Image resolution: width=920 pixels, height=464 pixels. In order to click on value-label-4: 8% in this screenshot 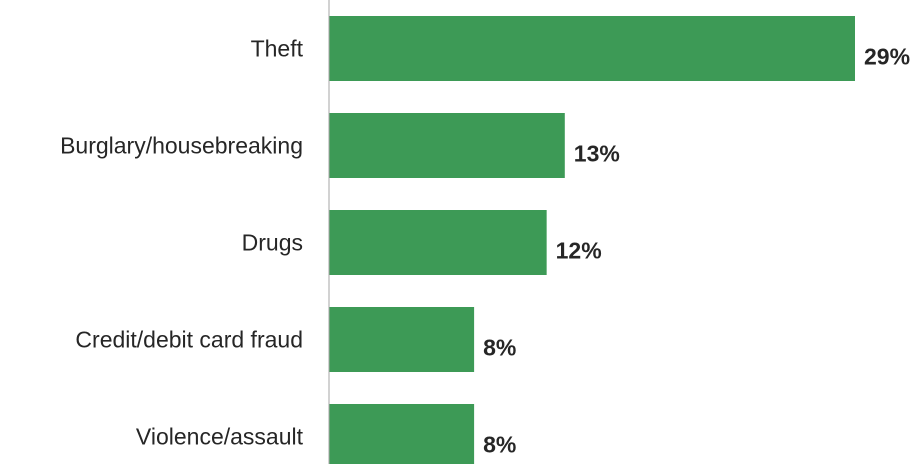, I will do `click(499, 348)`.